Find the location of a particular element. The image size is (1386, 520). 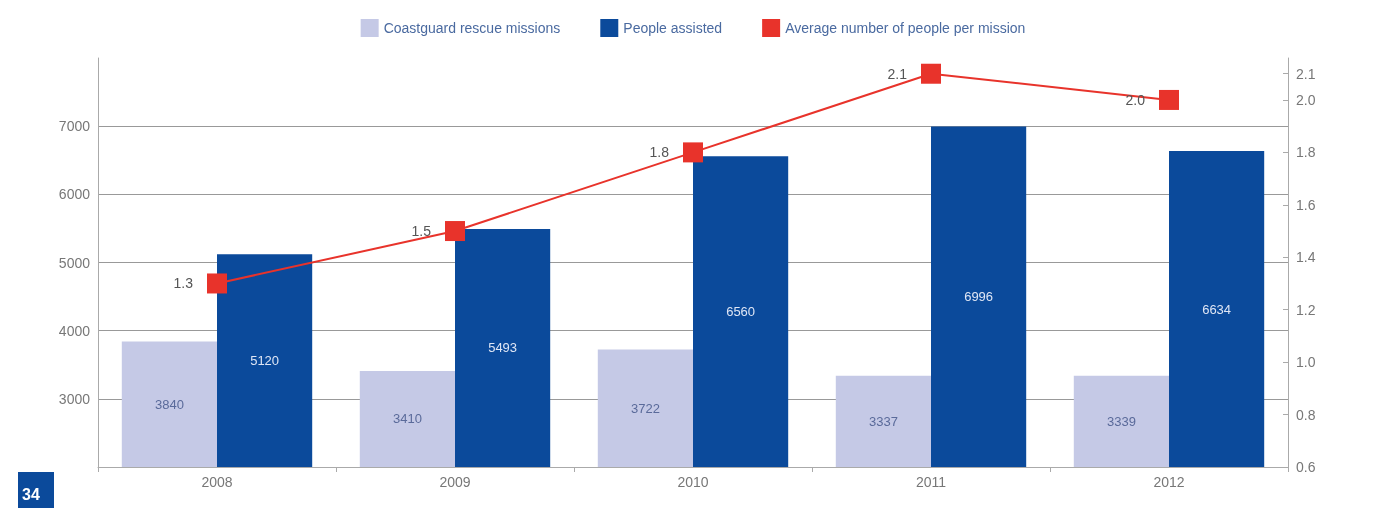

y2-tick-label: 0.8 is located at coordinates (1306, 414).